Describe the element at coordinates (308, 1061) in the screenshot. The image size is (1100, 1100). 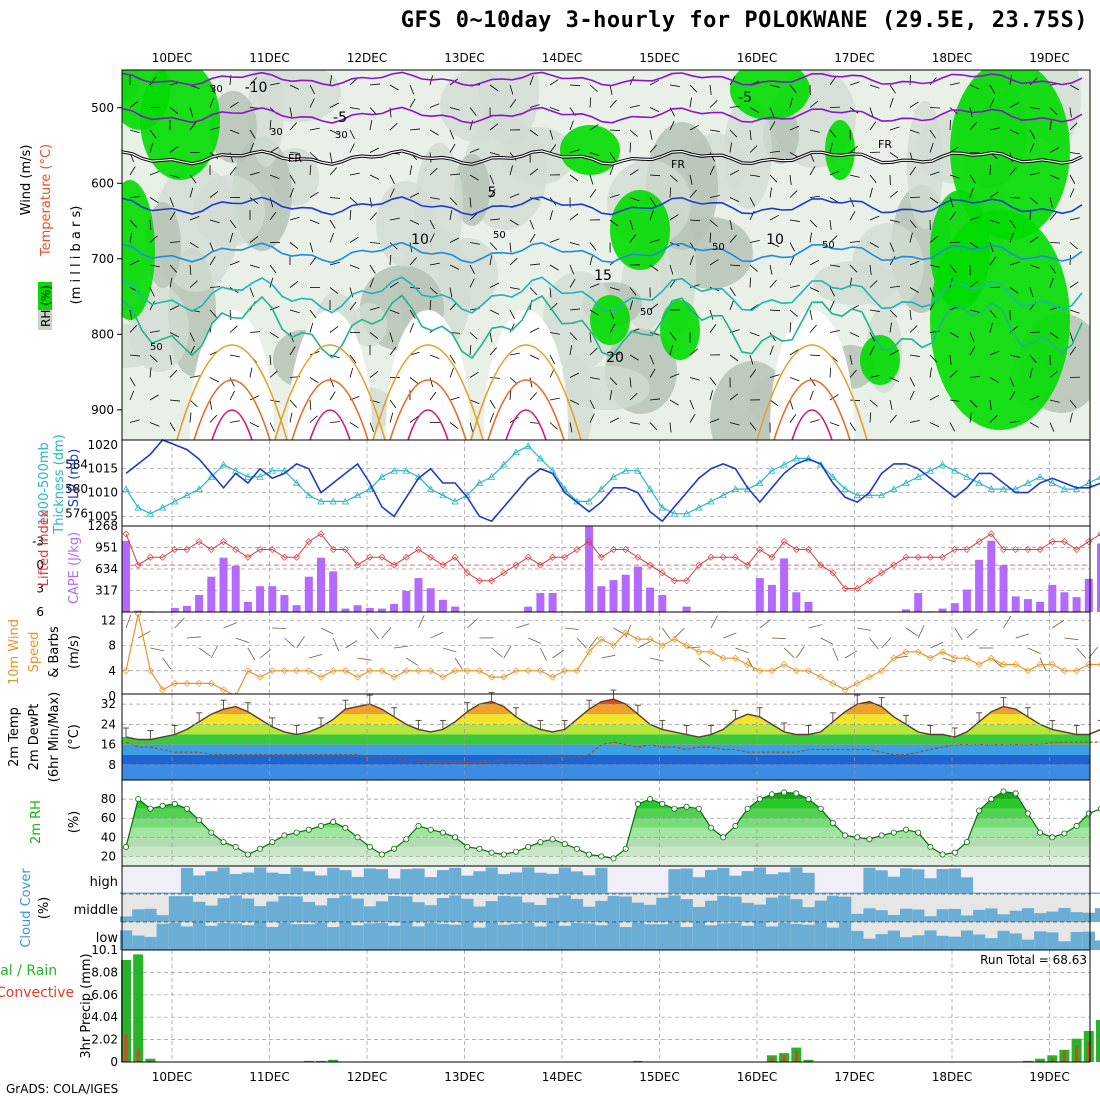
I see `precip-total-bar` at that location.